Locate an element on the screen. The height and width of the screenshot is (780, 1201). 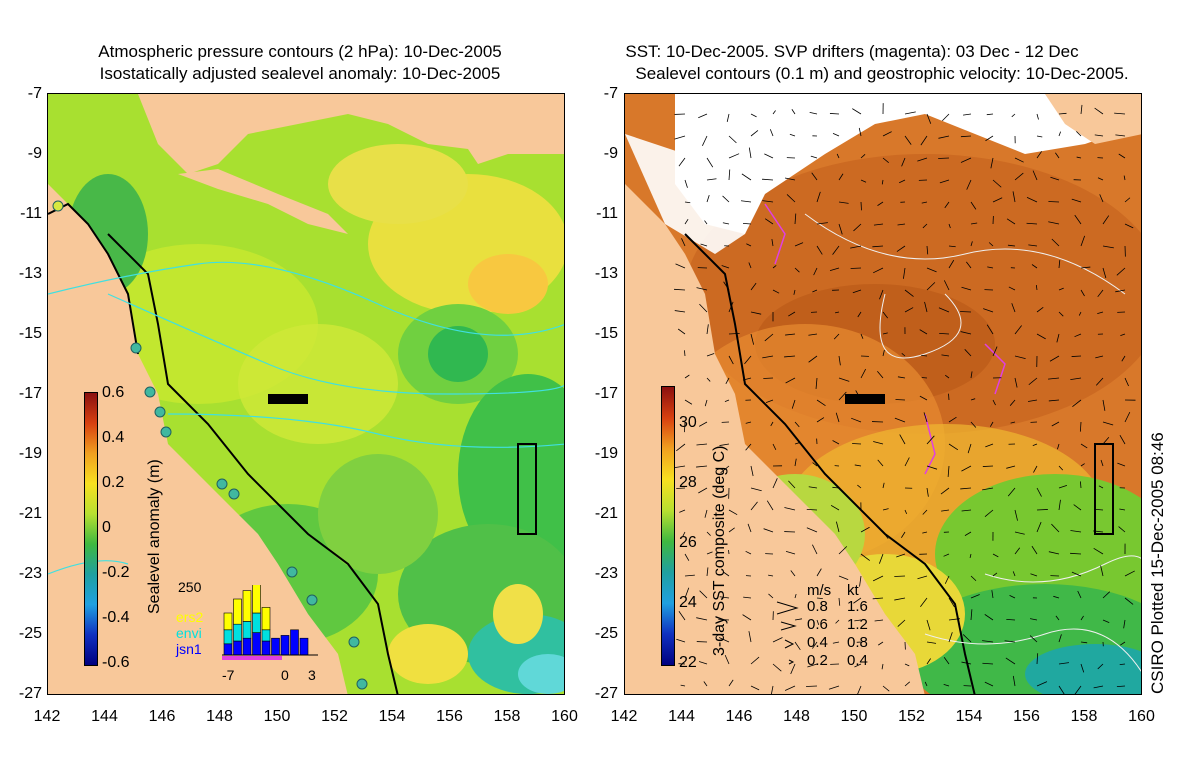
x-tick-label: 158 is located at coordinates (507, 716).